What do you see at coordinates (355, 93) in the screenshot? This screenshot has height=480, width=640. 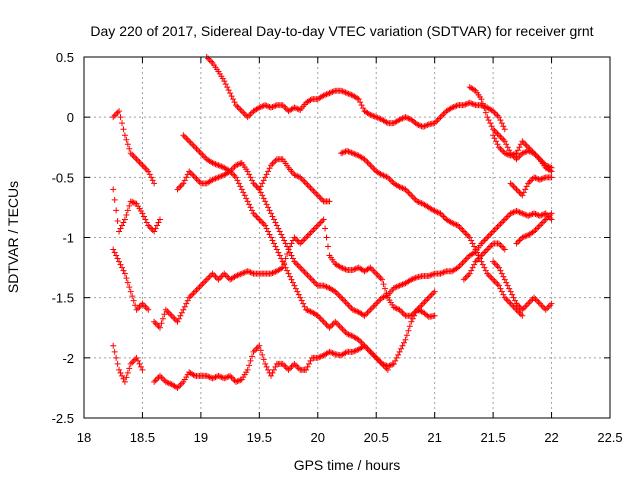 I see `series-track-i` at bounding box center [355, 93].